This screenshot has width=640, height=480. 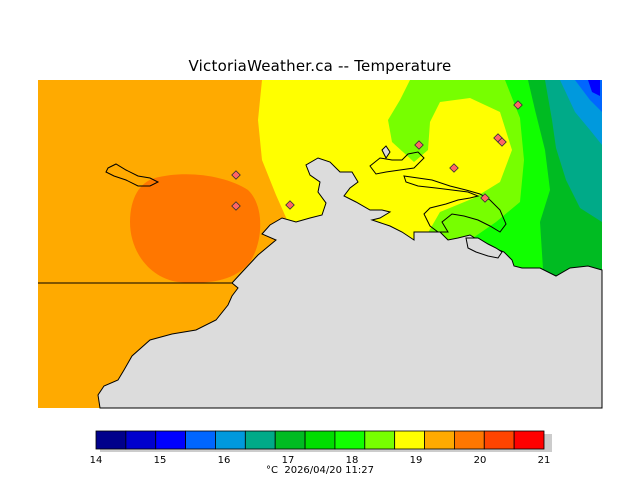 I want to click on legend-caption: °C 2026/04/20 11:27, so click(x=320, y=470).